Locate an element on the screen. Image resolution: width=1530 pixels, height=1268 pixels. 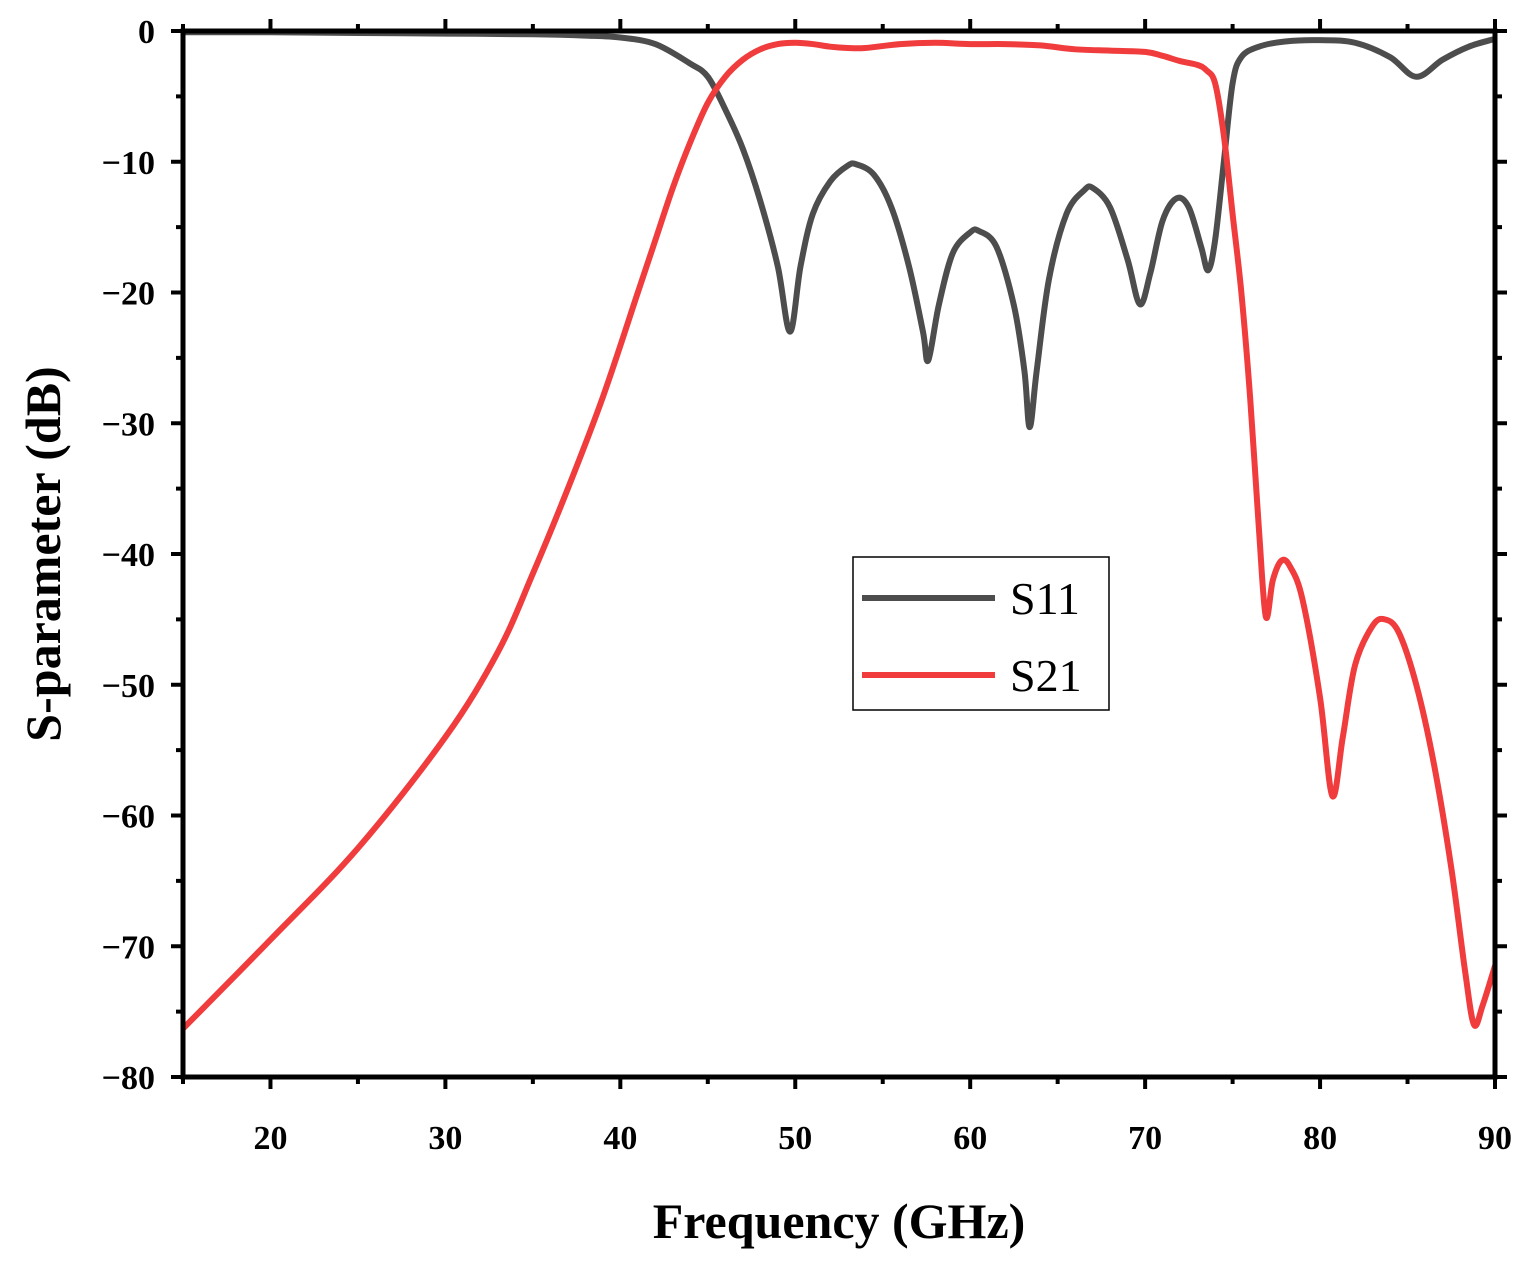
y-tick-label: −70 is located at coordinates (128, 947).